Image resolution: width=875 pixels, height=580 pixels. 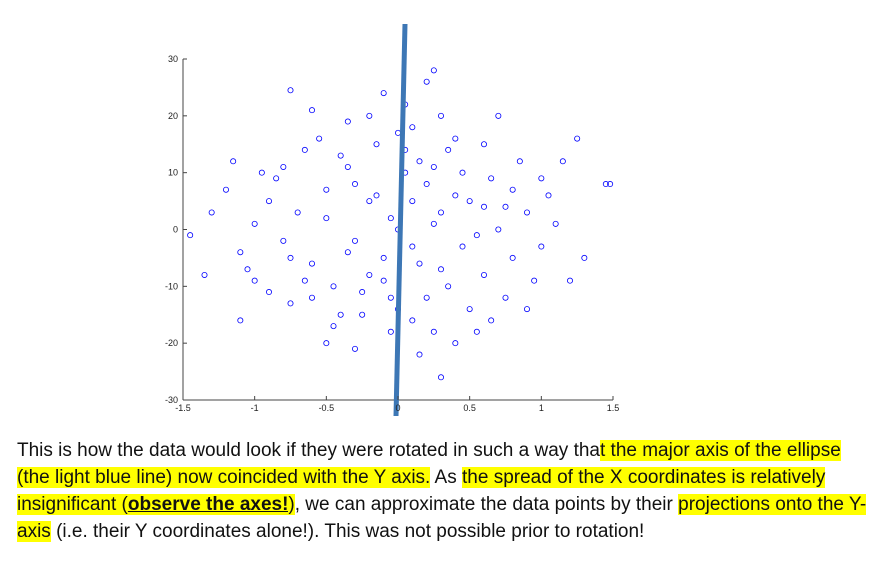 I want to click on caption-segment: As, so click(x=446, y=477).